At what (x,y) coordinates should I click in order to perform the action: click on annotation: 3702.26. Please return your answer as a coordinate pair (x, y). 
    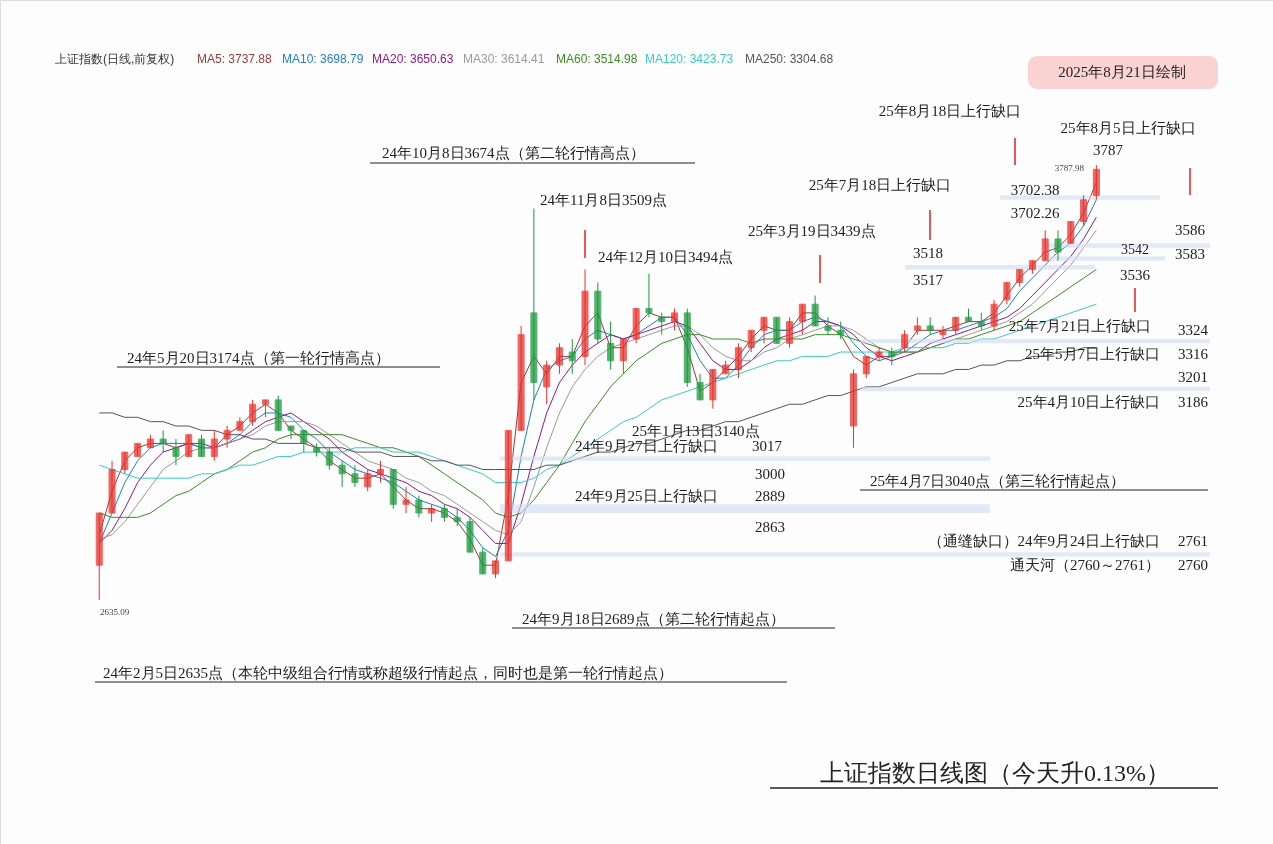
    Looking at the image, I should click on (1035, 213).